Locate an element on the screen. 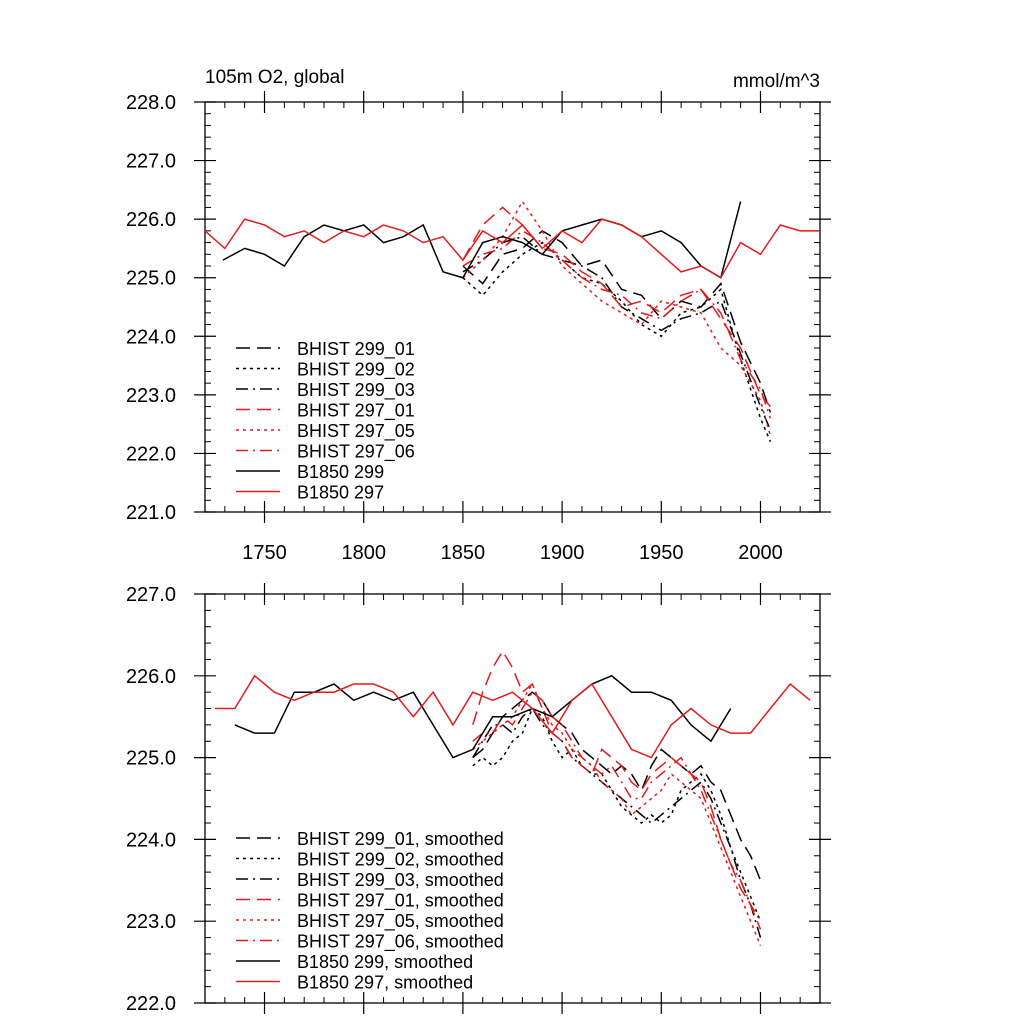 The width and height of the screenshot is (1024, 1024). legend-label: B1850 299, smoothed is located at coordinates (385, 962).